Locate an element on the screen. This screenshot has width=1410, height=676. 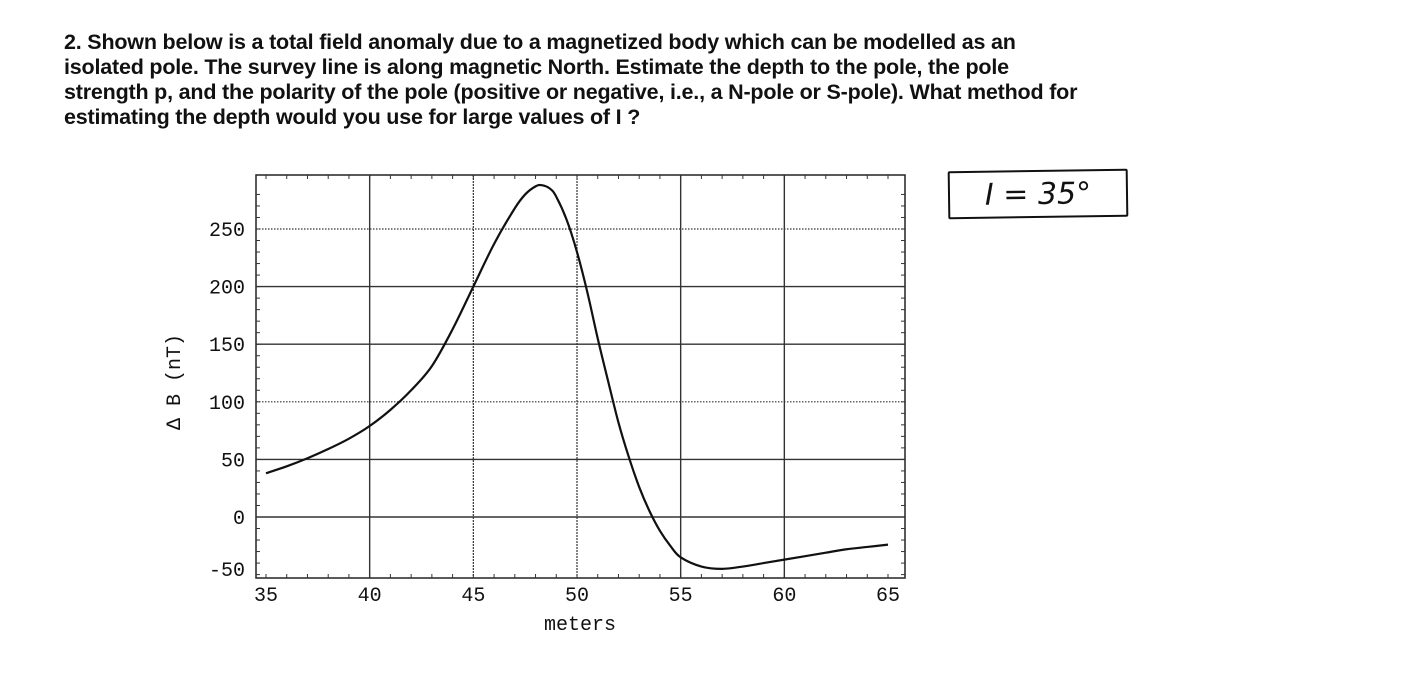
y-tick-label: 200 is located at coordinates (227, 289).